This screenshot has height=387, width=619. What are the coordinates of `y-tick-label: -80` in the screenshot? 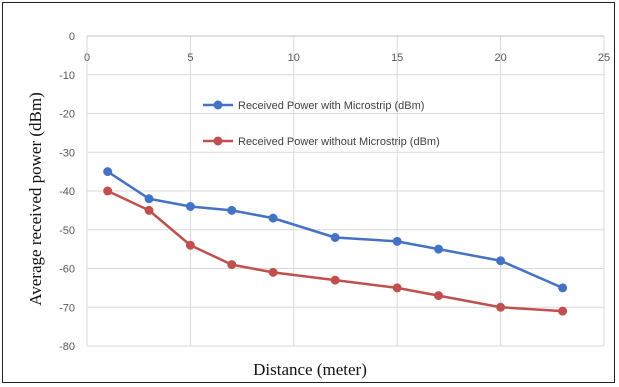 It's located at (67, 347).